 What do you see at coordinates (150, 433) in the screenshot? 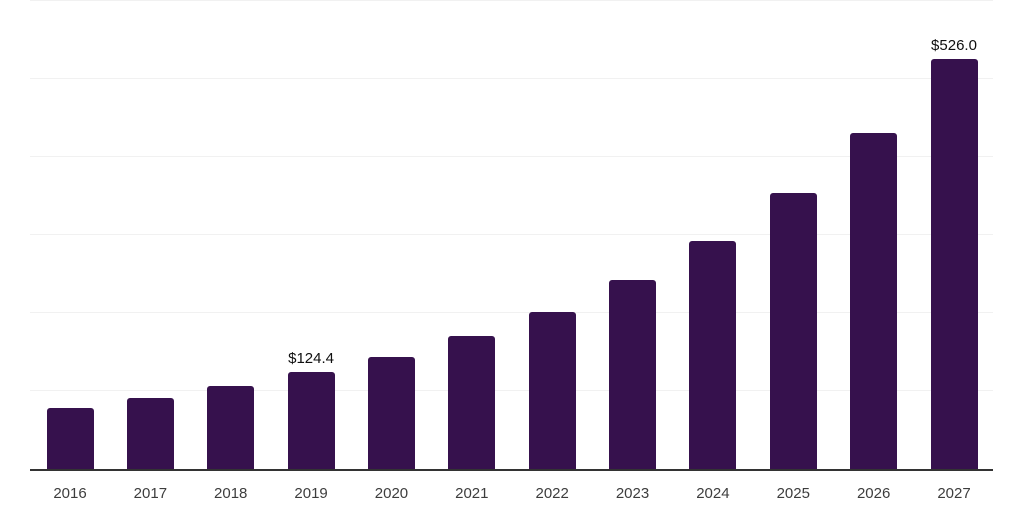
I see `bar-2017` at bounding box center [150, 433].